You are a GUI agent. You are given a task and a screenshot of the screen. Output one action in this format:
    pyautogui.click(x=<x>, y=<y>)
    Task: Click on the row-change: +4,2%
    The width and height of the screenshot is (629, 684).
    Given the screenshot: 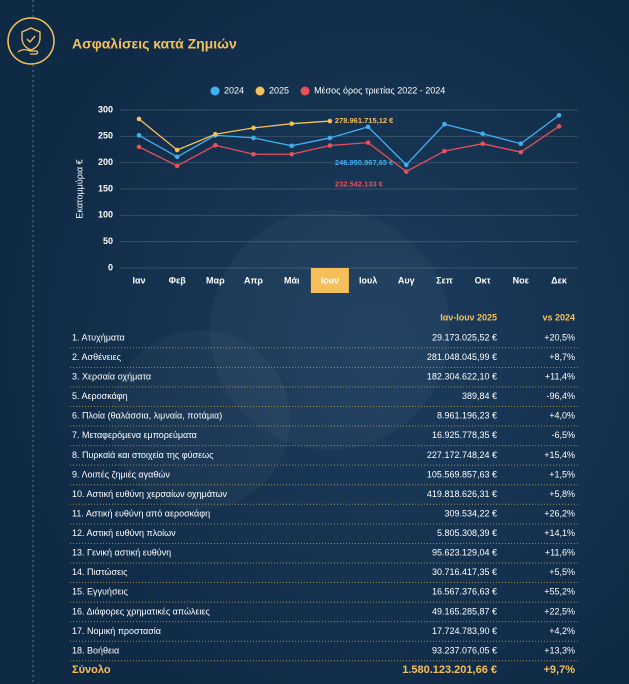 What is the action you would take?
    pyautogui.click(x=562, y=631)
    